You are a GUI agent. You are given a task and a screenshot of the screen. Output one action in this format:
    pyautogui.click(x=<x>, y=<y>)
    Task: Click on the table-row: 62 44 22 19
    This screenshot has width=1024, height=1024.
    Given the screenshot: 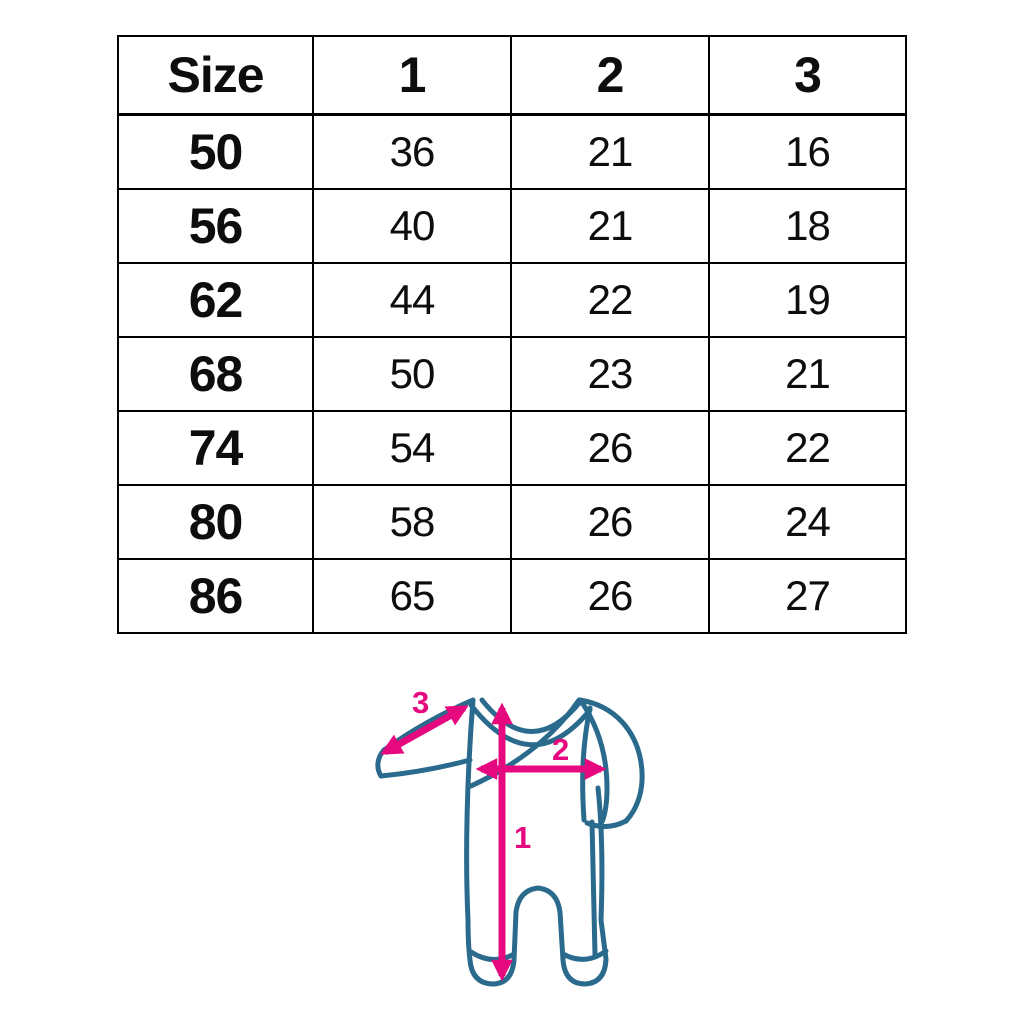 What is the action you would take?
    pyautogui.click(x=512, y=299)
    